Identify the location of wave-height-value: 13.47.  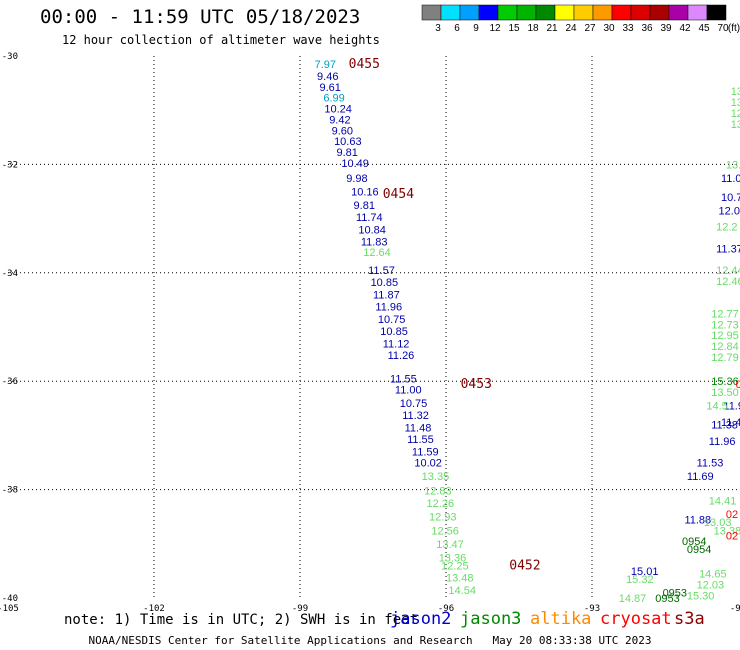
(450, 545).